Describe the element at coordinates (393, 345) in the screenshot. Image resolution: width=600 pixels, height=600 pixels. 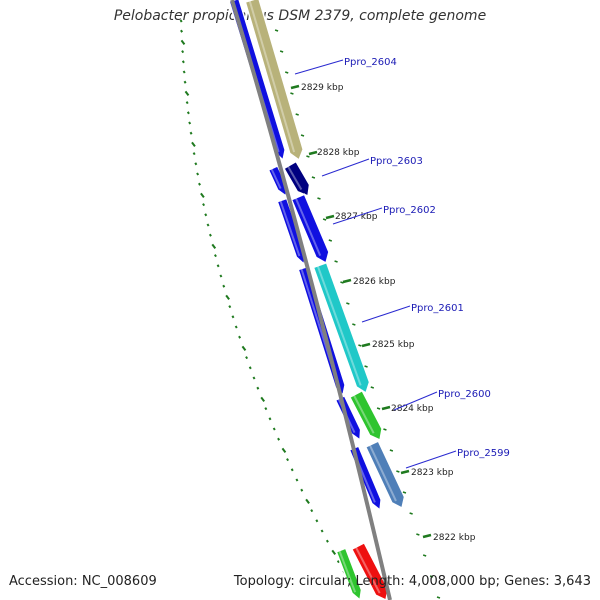
I see `scale-label: 2825 kbp` at that location.